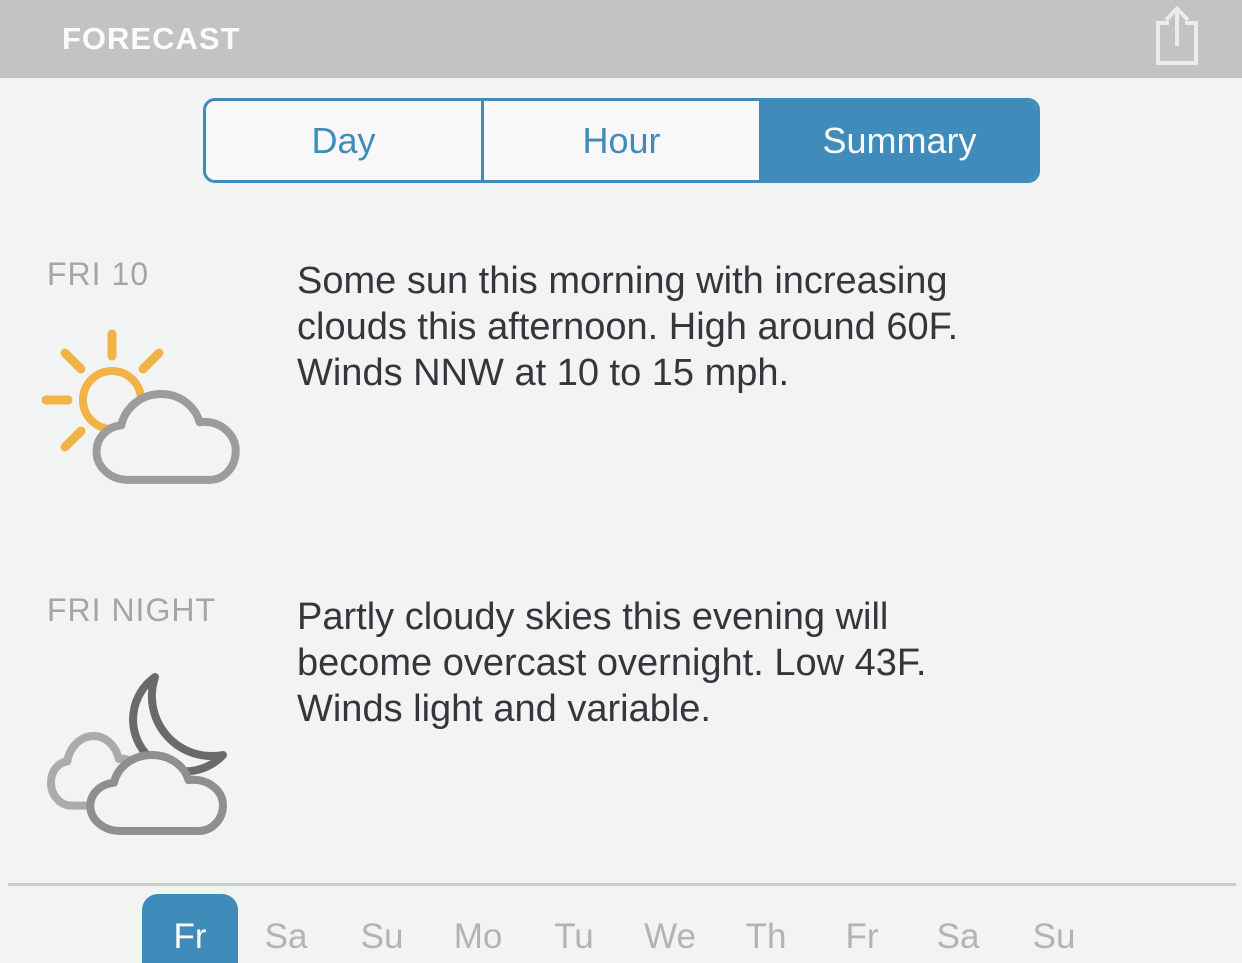 This screenshot has width=1242, height=963. Describe the element at coordinates (478, 928) in the screenshot. I see `day-tab-mo: Mo` at that location.